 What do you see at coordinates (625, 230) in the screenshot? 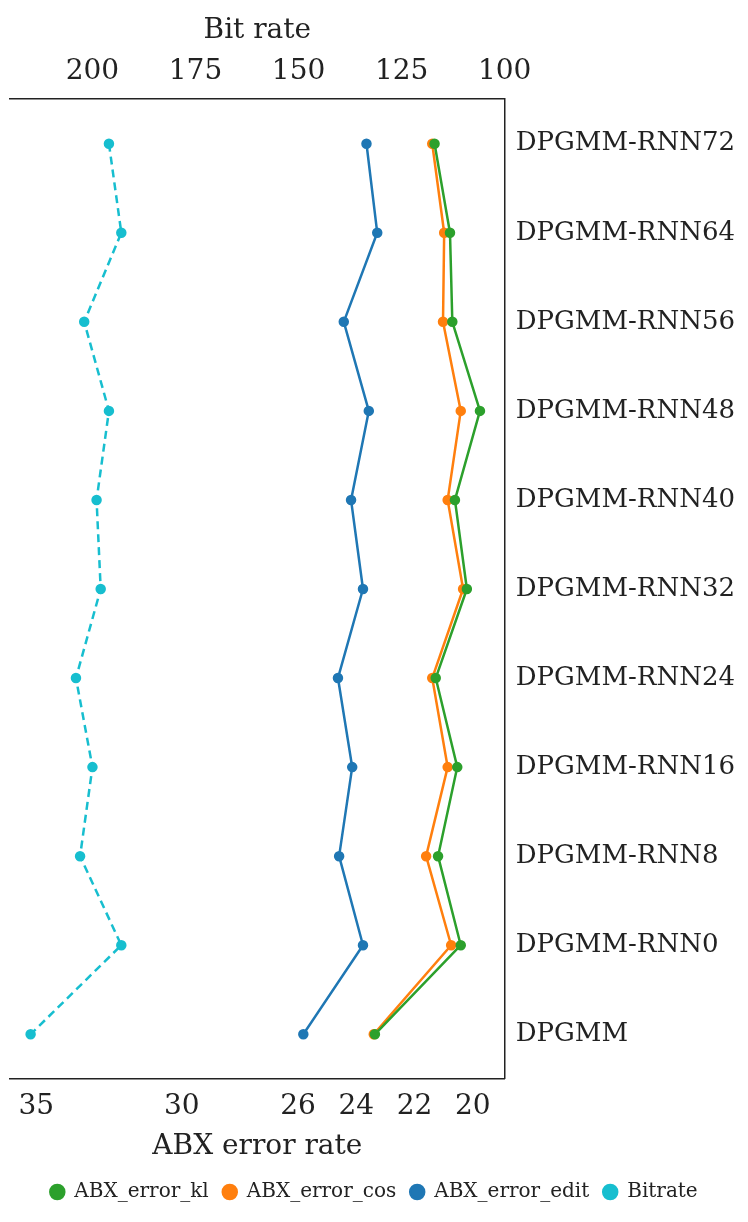
I see `y-tick-label: DPGMM-RNN64` at bounding box center [625, 230].